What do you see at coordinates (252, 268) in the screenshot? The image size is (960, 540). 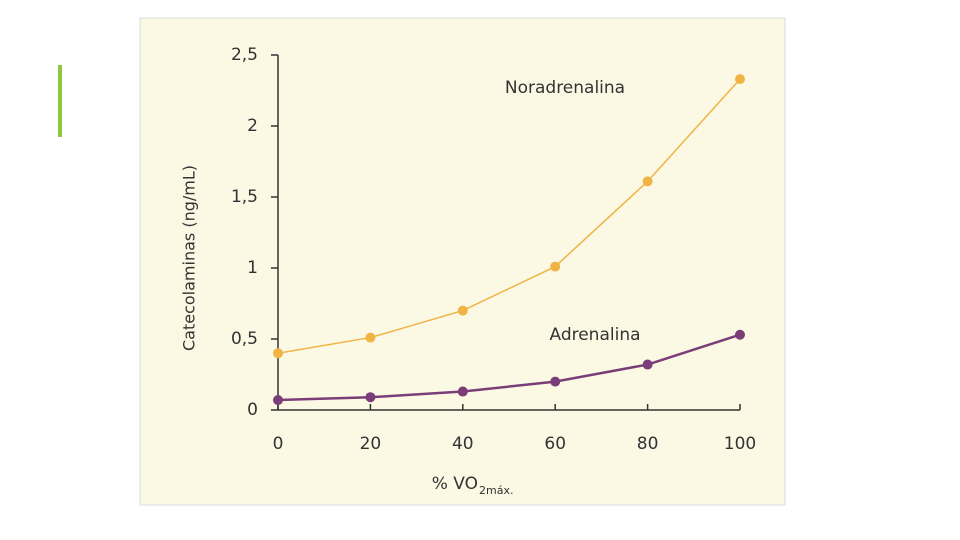 I see `y-tick-label: 1` at bounding box center [252, 268].